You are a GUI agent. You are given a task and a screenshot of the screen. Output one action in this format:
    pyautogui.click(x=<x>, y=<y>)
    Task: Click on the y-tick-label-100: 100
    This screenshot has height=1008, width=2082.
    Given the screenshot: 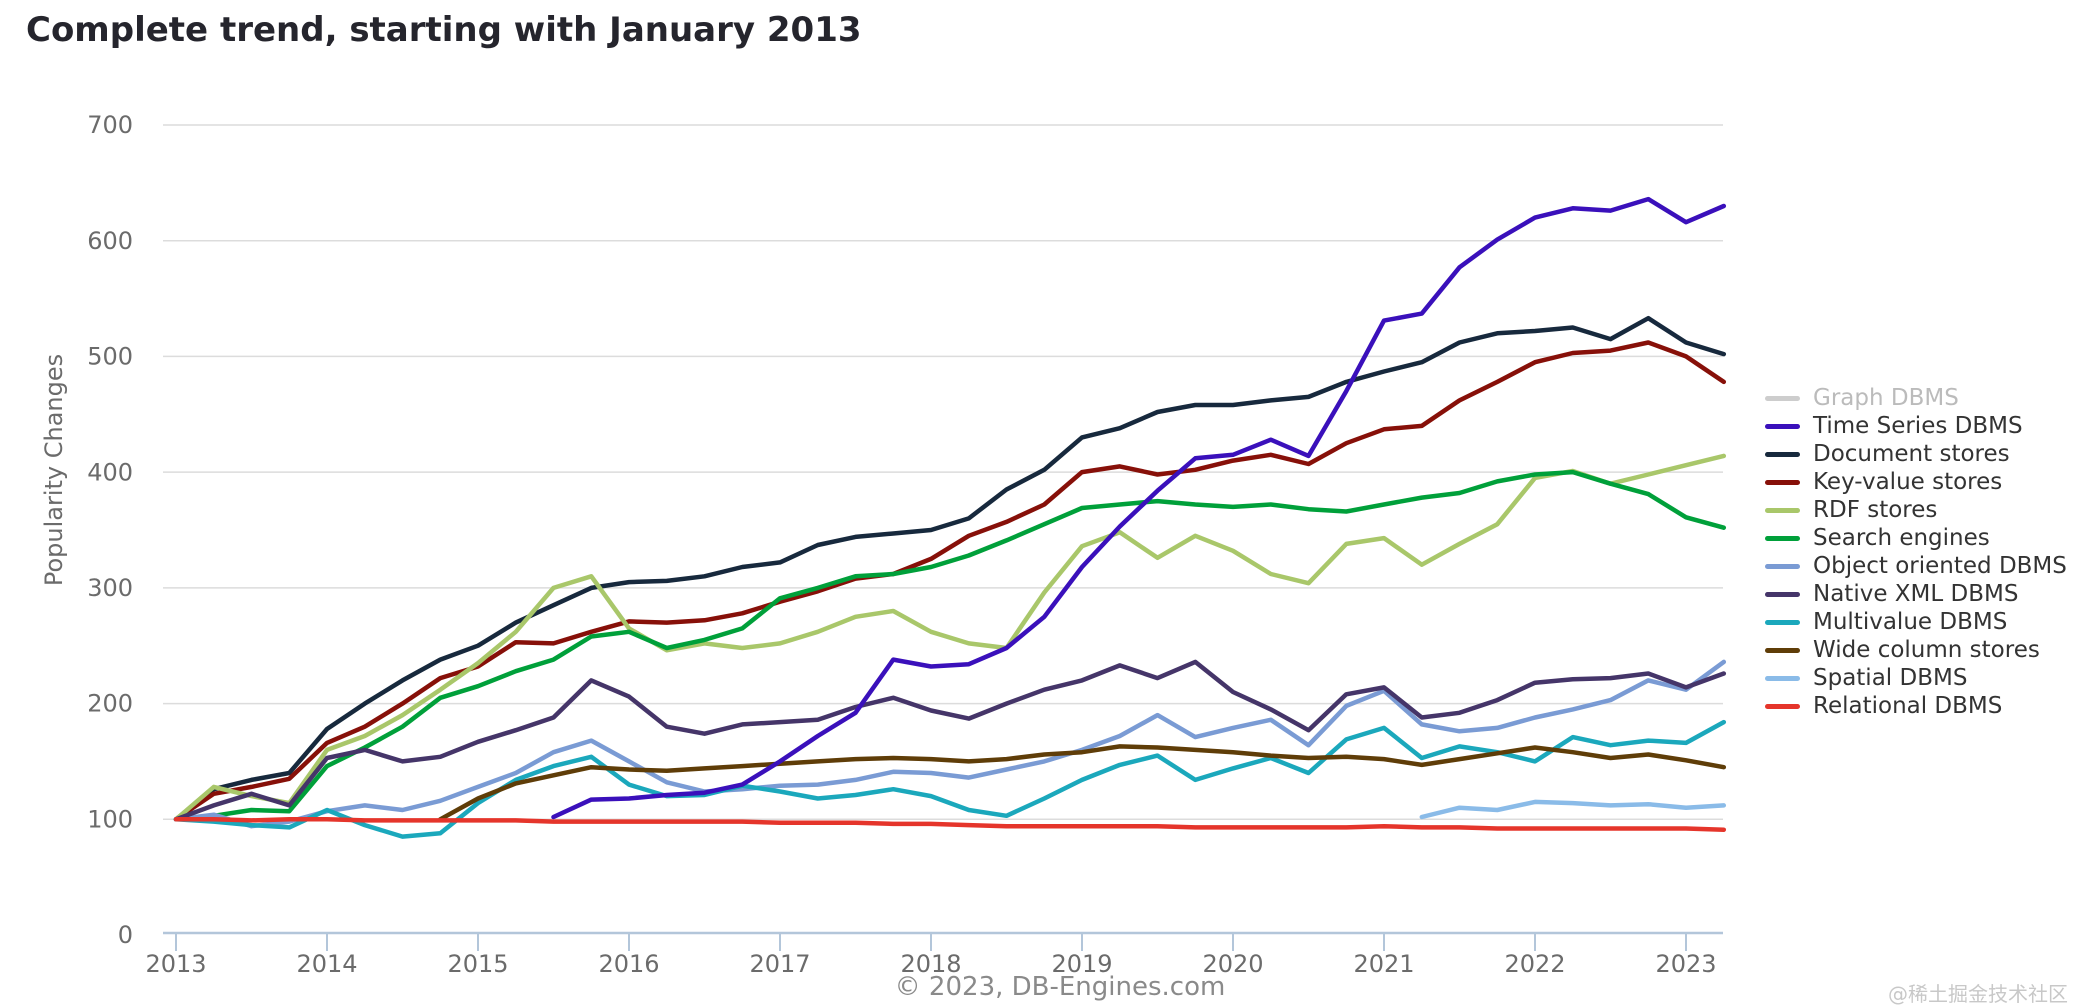 What is the action you would take?
    pyautogui.click(x=110, y=819)
    